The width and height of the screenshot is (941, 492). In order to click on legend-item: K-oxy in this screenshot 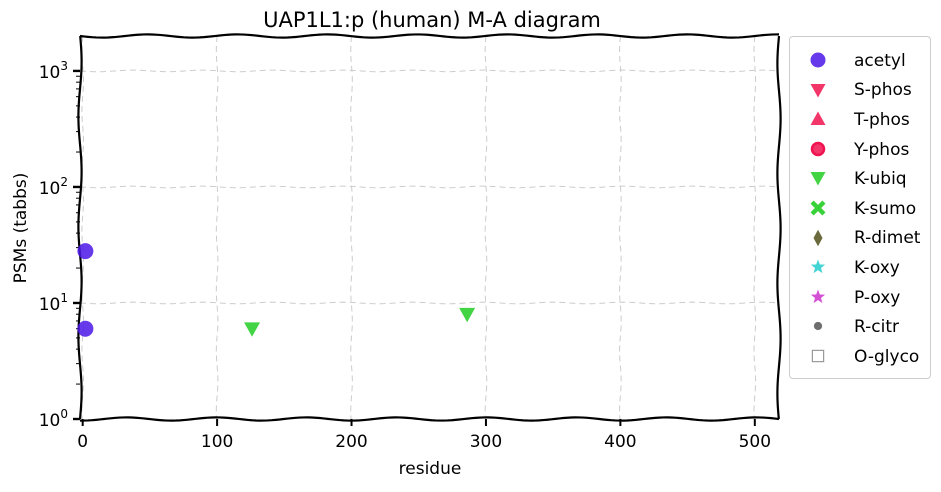, I will do `click(860, 268)`.